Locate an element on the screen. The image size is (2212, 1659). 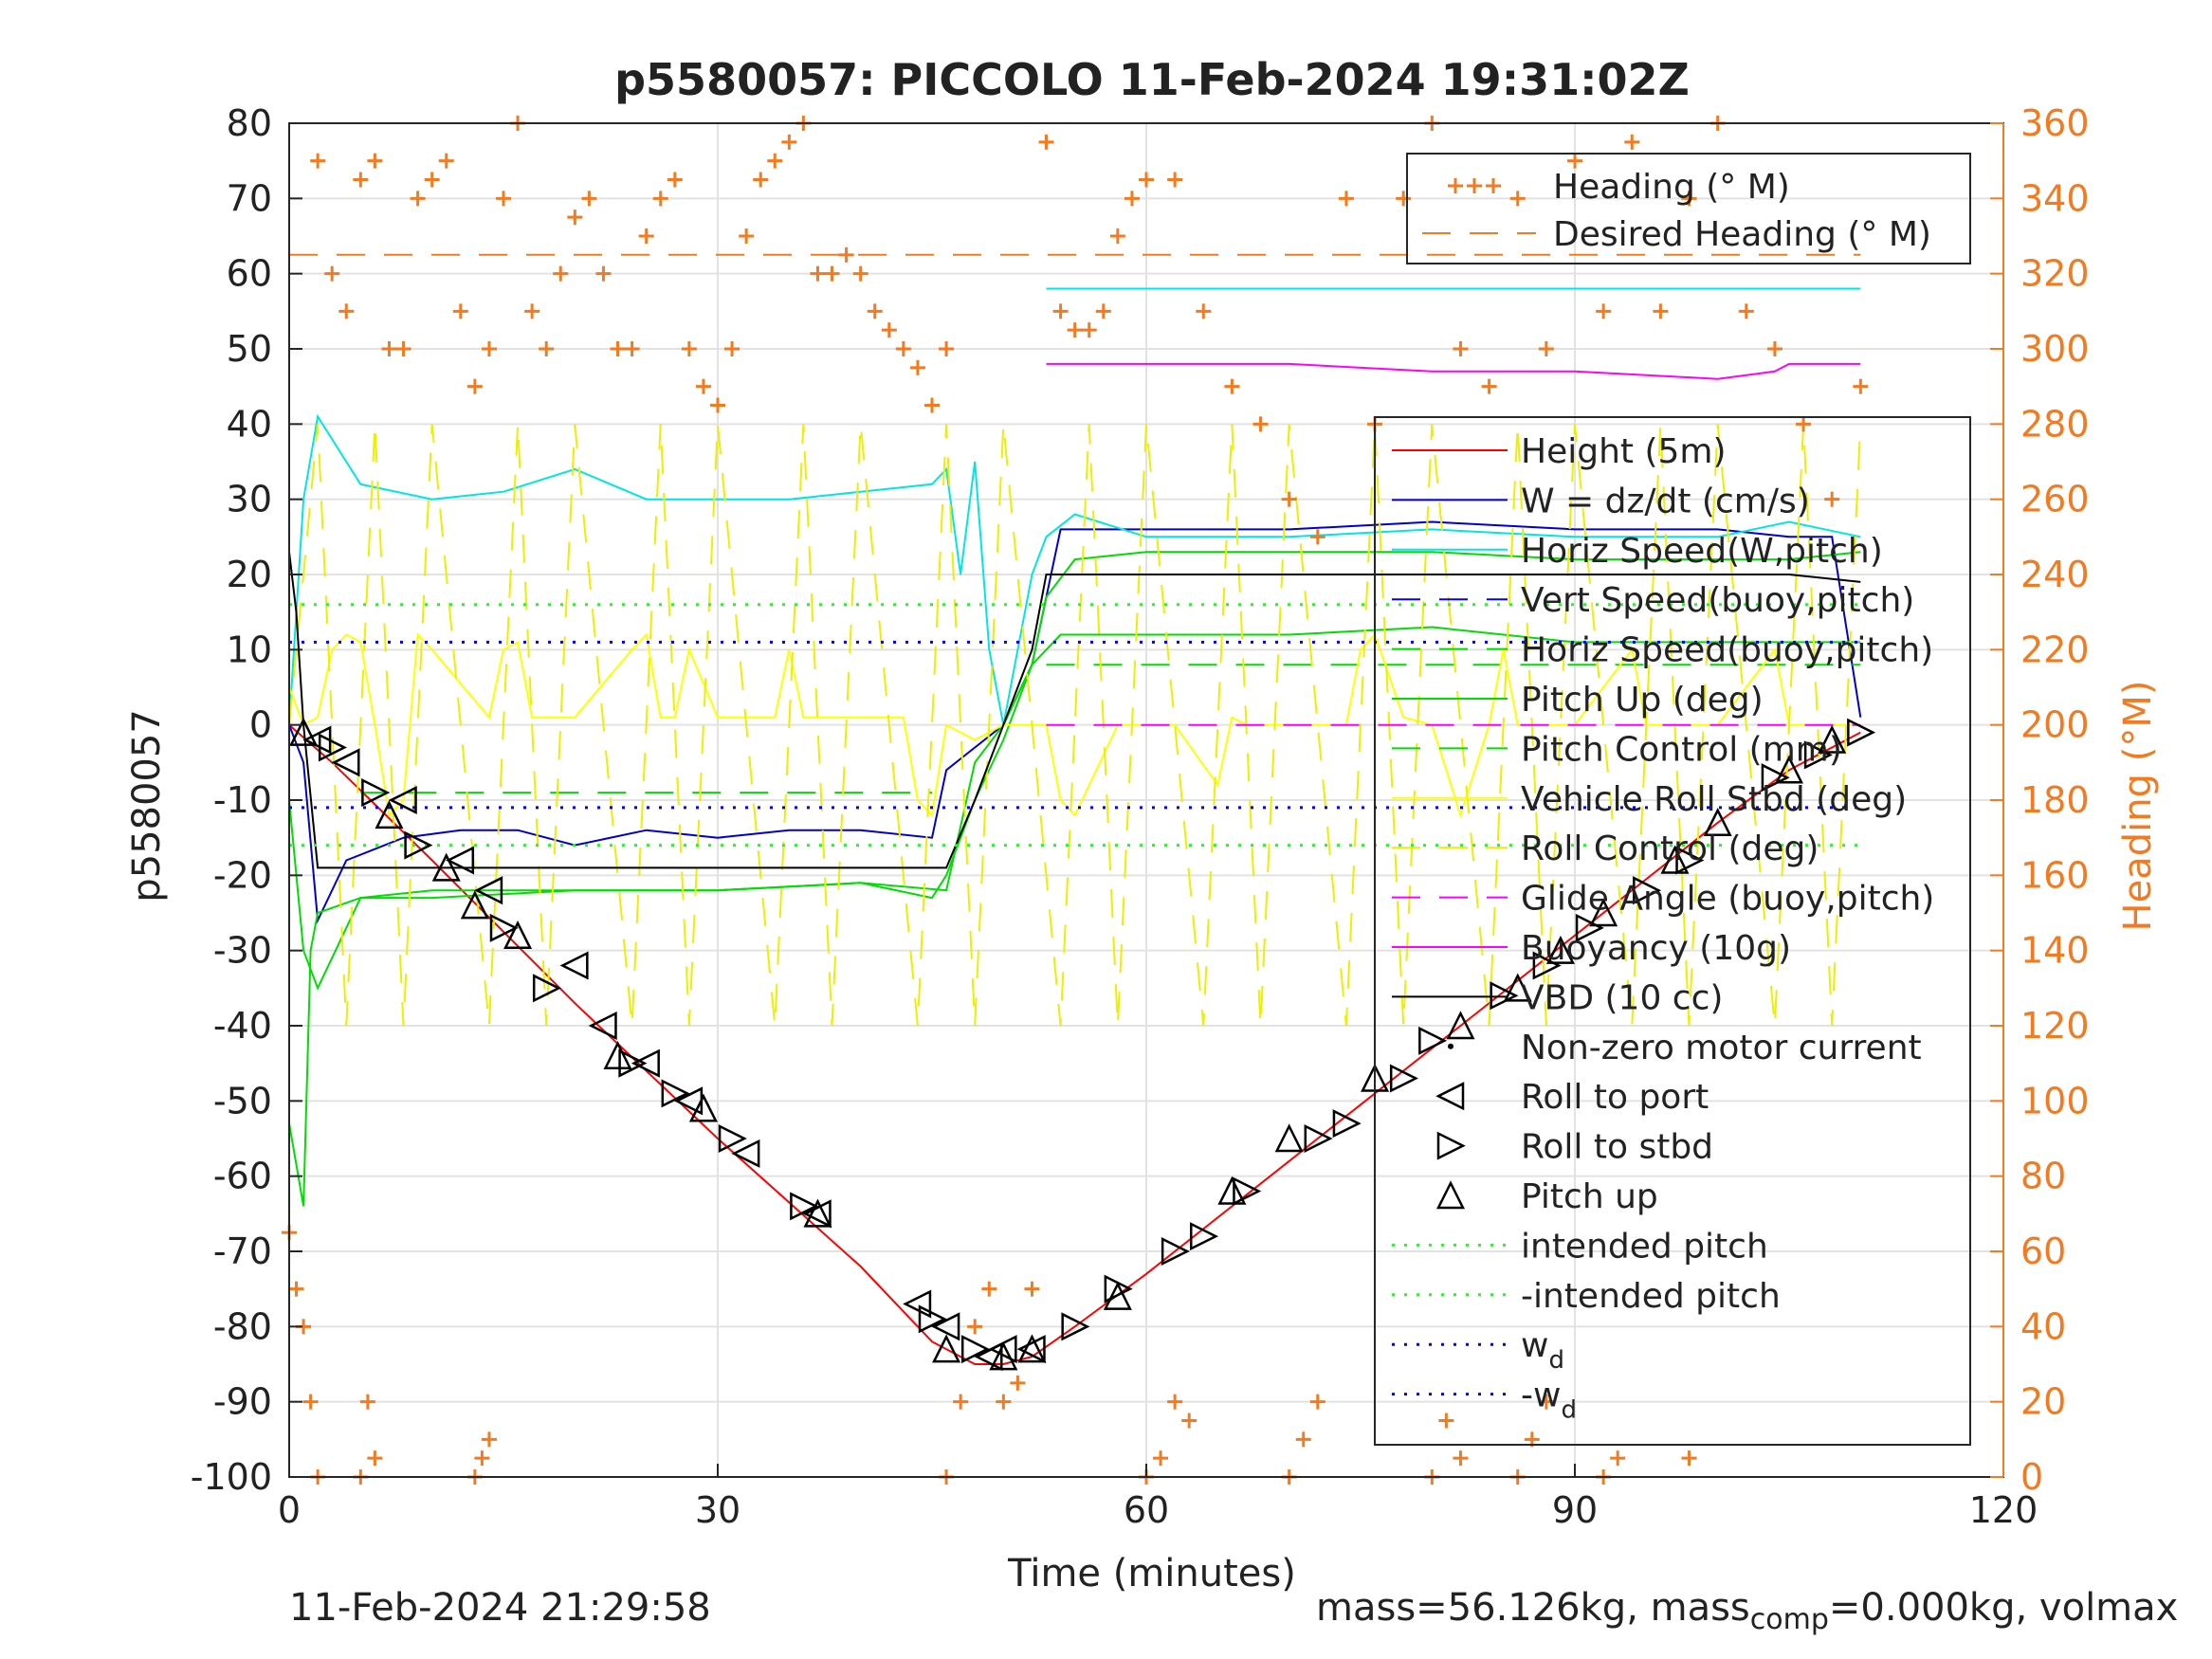
legend-entry-label: Vehicle Roll Stbd (deg) is located at coordinates (1714, 799).